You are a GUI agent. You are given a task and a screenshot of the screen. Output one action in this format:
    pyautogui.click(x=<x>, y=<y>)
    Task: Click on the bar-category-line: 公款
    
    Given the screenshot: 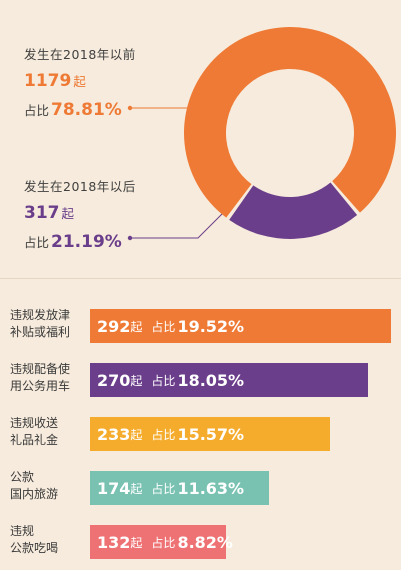 What is the action you would take?
    pyautogui.click(x=22, y=477)
    